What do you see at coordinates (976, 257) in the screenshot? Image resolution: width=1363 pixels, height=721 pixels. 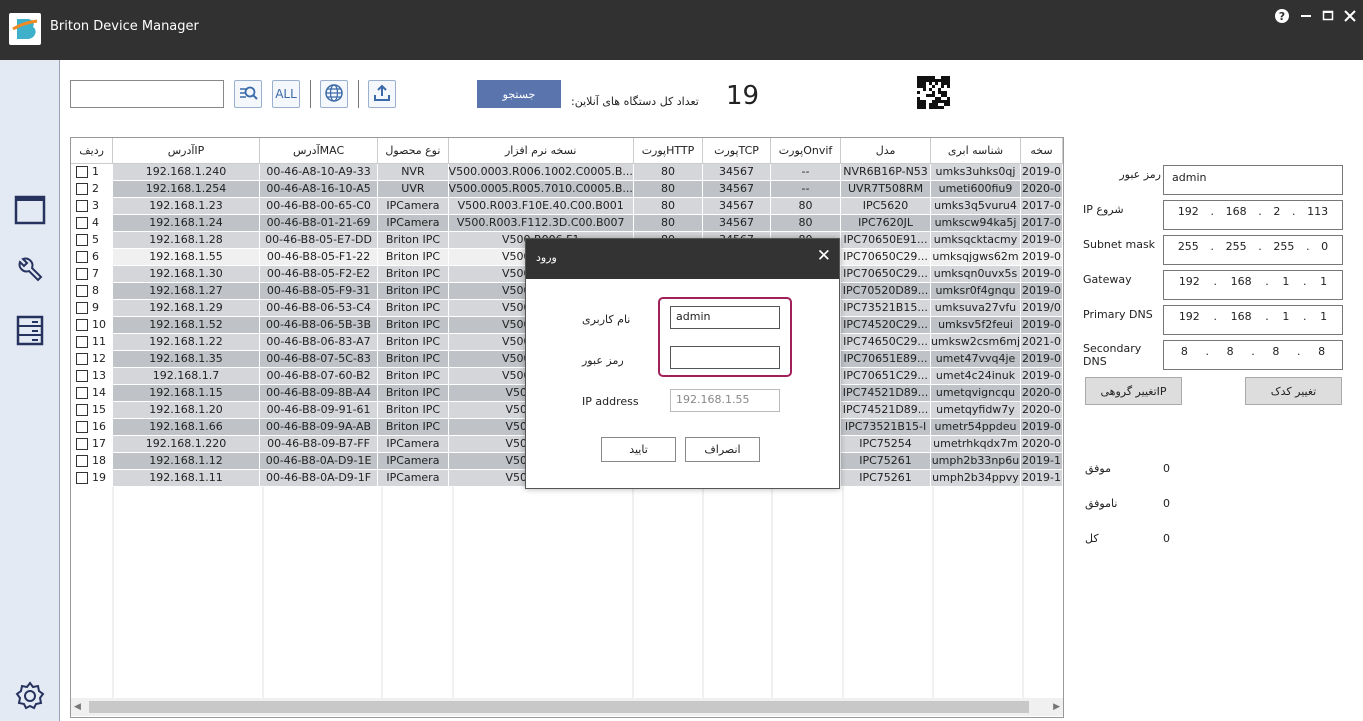 I see `table-cell: umksqjgws62m` at bounding box center [976, 257].